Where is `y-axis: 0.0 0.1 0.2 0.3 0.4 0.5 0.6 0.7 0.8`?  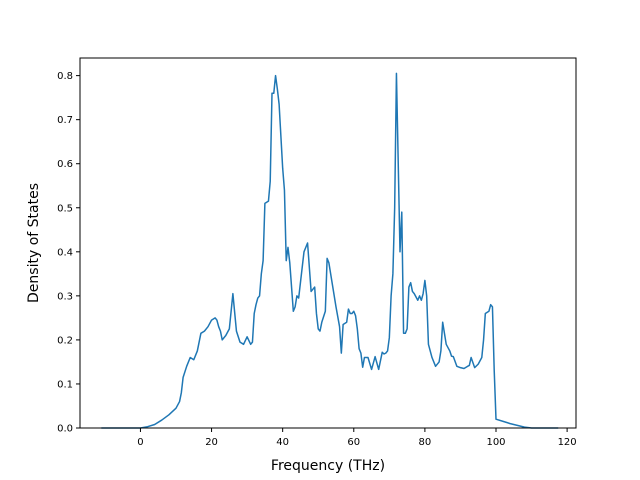 y-axis: 0.0 0.1 0.2 0.3 0.4 0.5 0.6 0.7 0.8 is located at coordinates (68, 253).